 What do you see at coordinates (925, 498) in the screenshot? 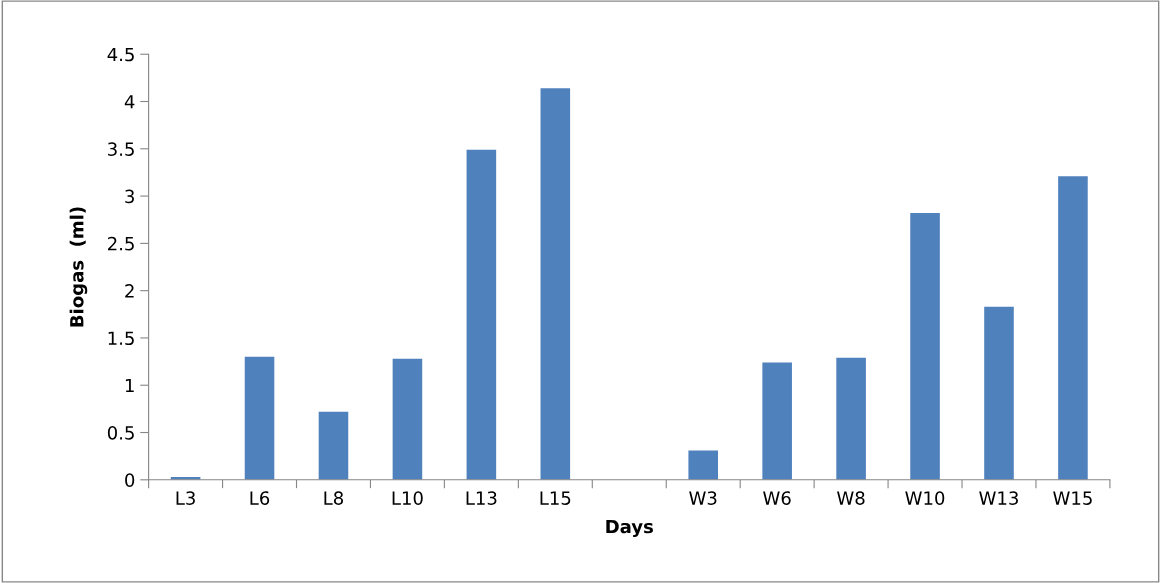
I see `x-tick-label: W10` at bounding box center [925, 498].